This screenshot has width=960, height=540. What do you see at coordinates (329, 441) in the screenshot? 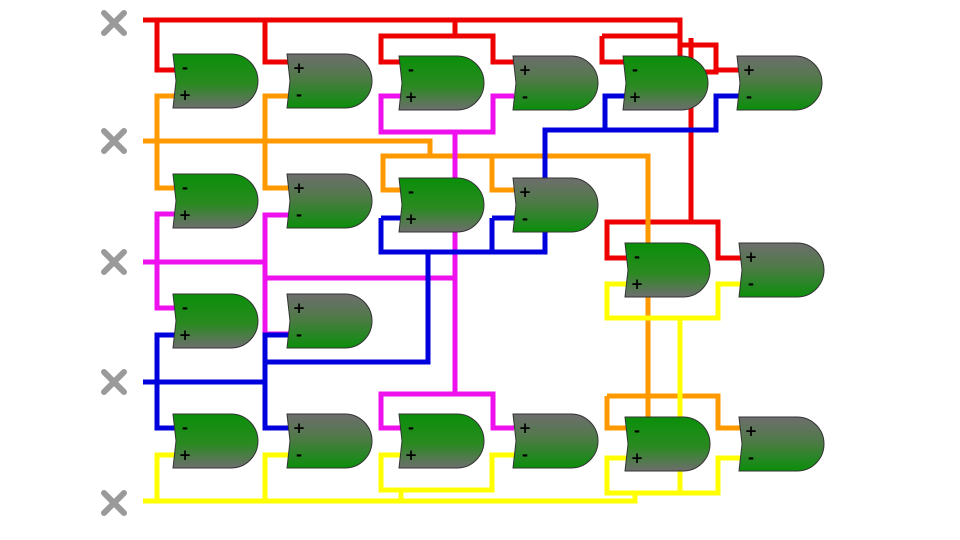
I see `gate-g16: +-` at bounding box center [329, 441].